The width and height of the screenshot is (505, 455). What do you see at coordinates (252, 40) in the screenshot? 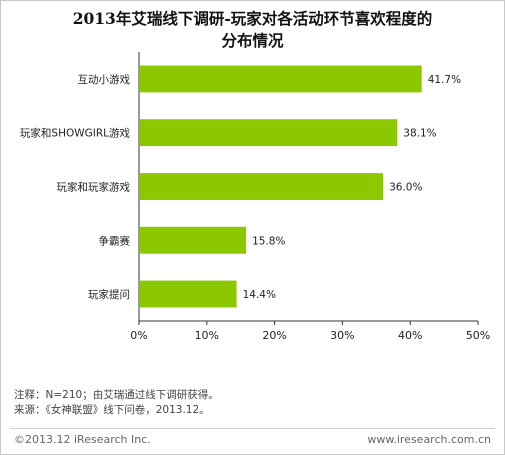
I see `chart-title-line-2: 分布情况` at bounding box center [252, 40].